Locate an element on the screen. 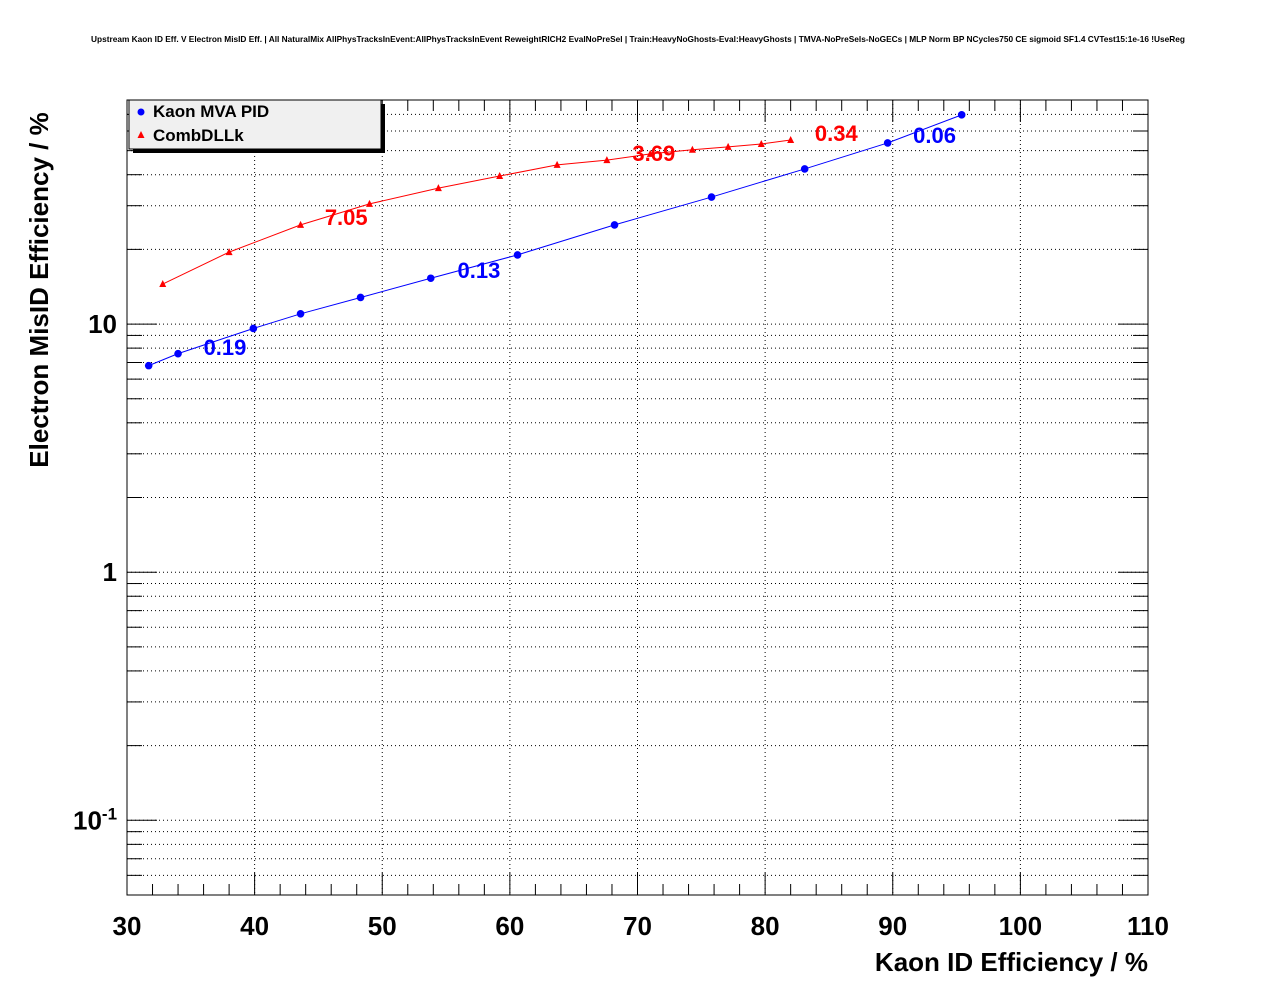 This screenshot has width=1276, height=996. x-tick-label: 90 is located at coordinates (892, 926).